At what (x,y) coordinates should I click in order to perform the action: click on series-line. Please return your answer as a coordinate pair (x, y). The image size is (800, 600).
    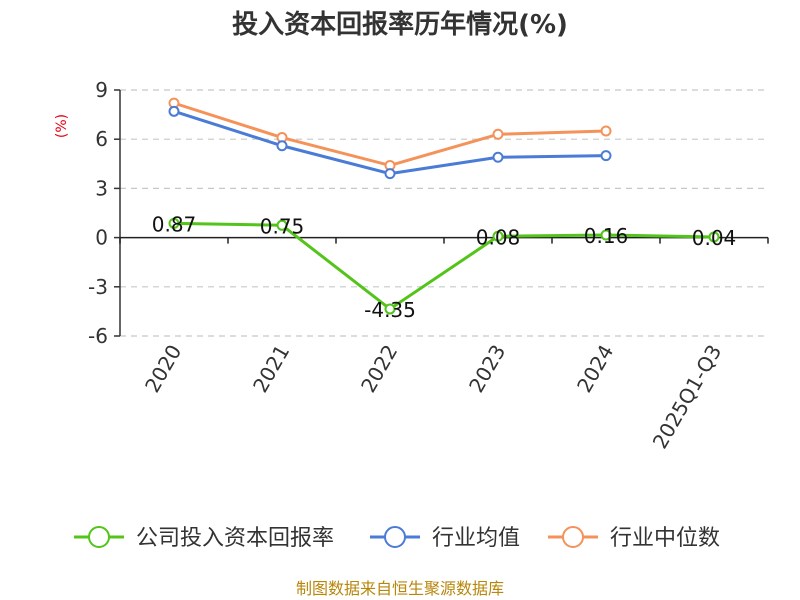
    Looking at the image, I should click on (444, 266).